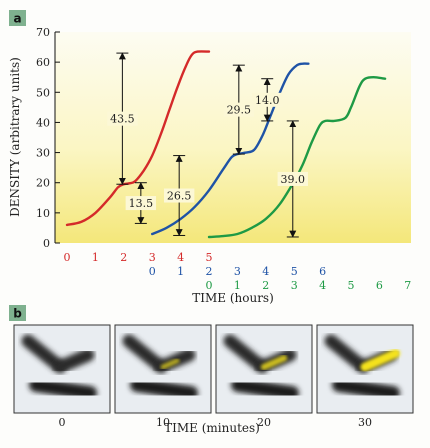 This screenshot has width=430, height=448. I want to click on y-tick-label: 20, so click(43, 183).